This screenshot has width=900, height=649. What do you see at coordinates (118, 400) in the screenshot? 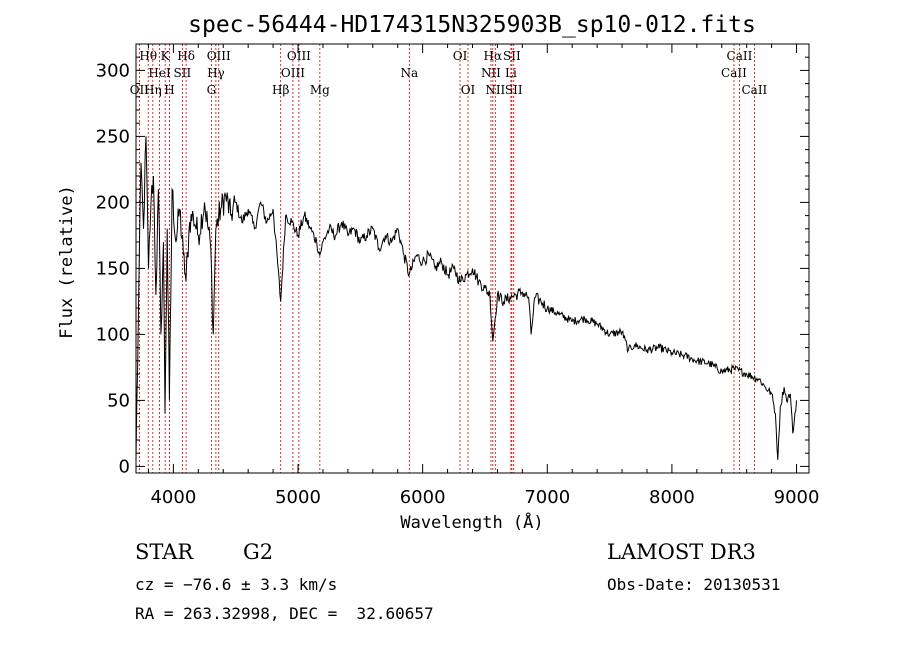
I see `y-tick-label-50: 50` at bounding box center [118, 400].